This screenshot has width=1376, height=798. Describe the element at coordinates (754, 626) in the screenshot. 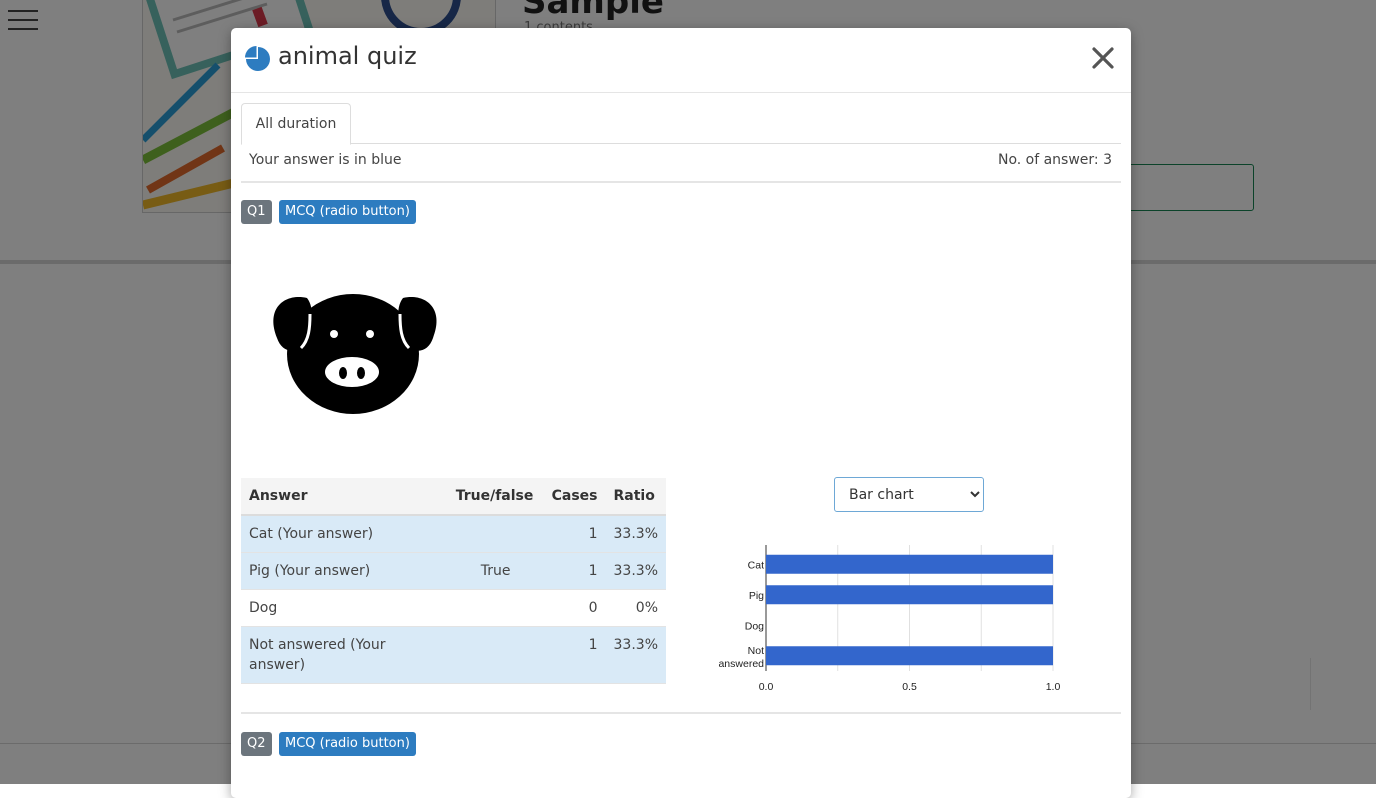

I see `chart-category-label: Dog` at that location.